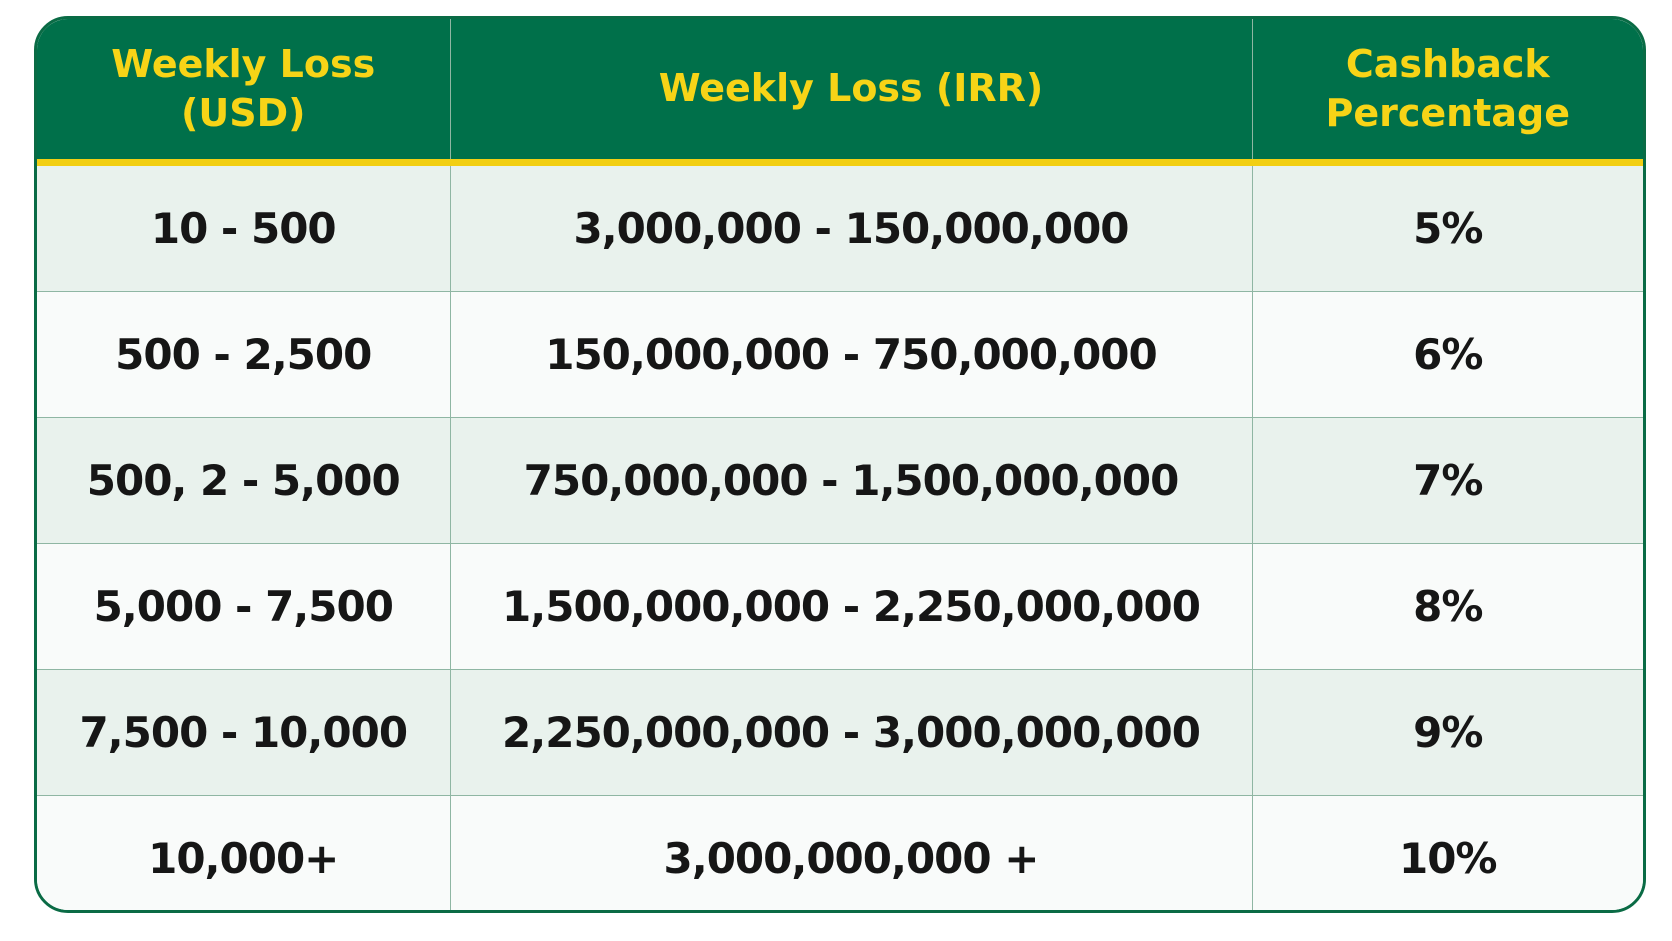 The image size is (1672, 941). Describe the element at coordinates (850, 732) in the screenshot. I see `table-cell: 2,250,000,000 - 3,000,000,000` at that location.